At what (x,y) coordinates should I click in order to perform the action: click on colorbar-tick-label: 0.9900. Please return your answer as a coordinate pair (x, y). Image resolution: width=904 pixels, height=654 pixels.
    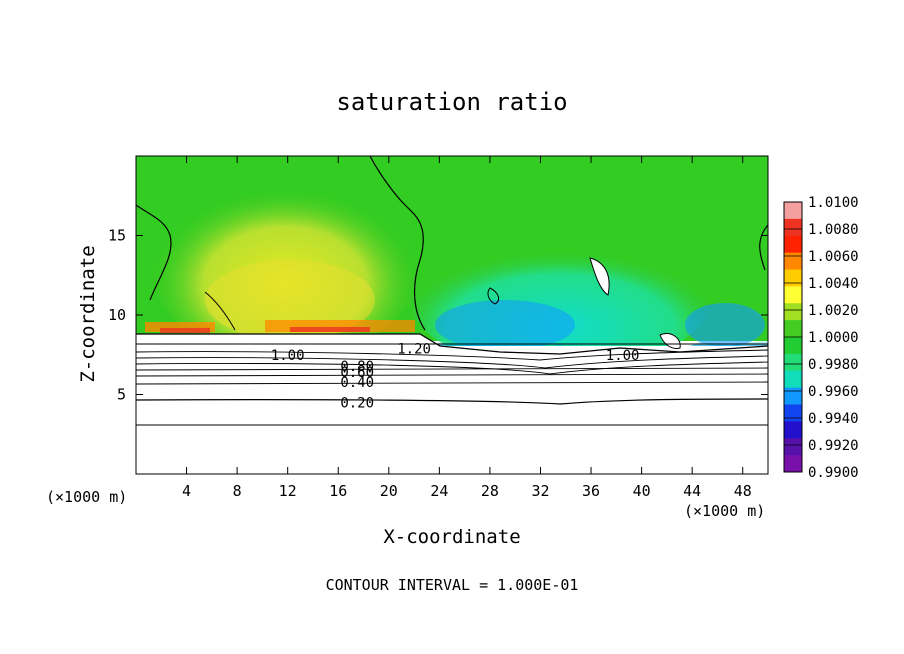
    Looking at the image, I should click on (833, 473).